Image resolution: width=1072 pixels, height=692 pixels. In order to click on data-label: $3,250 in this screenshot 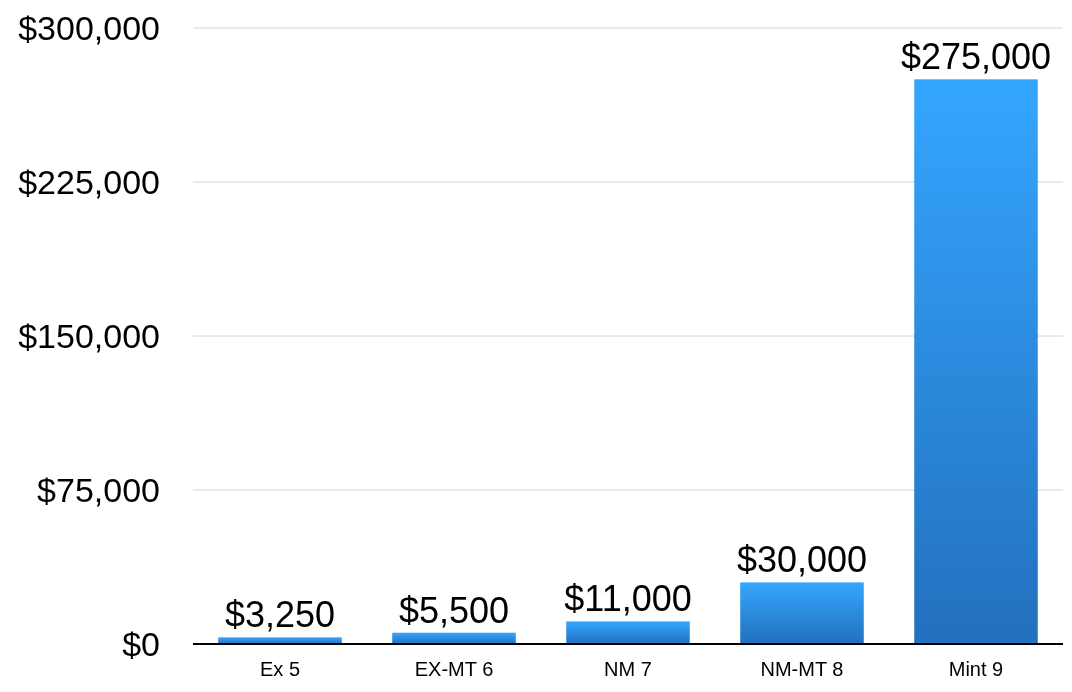, I will do `click(280, 615)`.